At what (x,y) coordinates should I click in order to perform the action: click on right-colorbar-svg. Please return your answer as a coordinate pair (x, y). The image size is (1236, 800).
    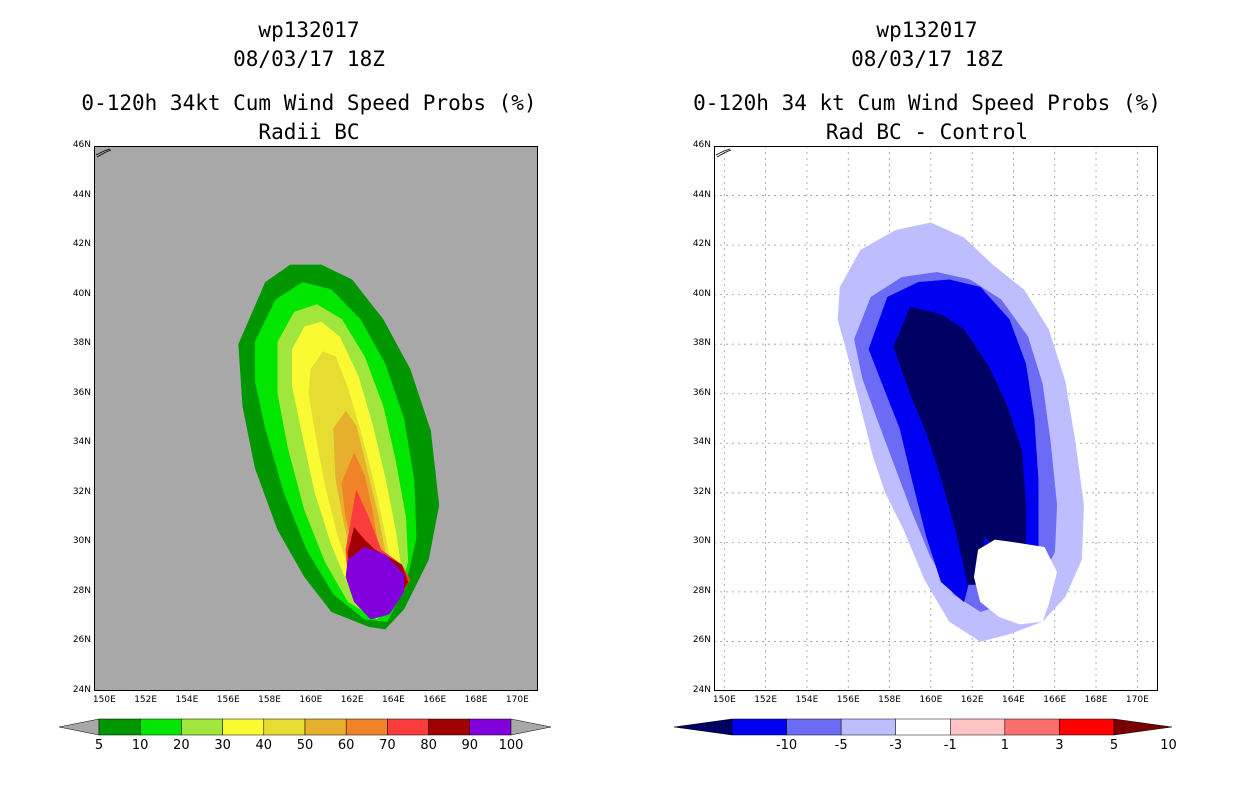
    Looking at the image, I should click on (923, 727).